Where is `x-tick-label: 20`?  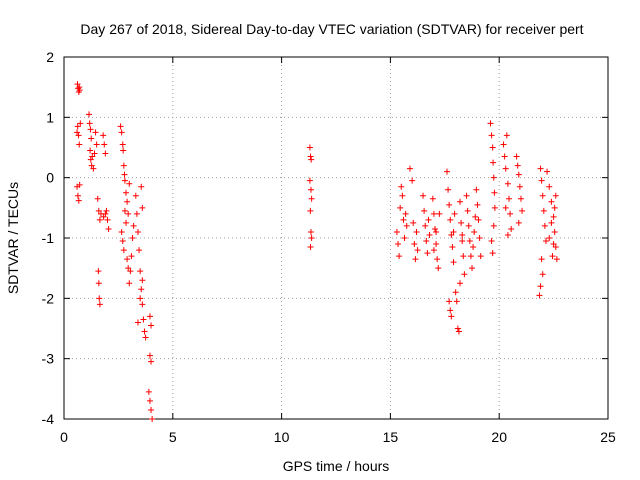 x-tick-label: 20 is located at coordinates (499, 437).